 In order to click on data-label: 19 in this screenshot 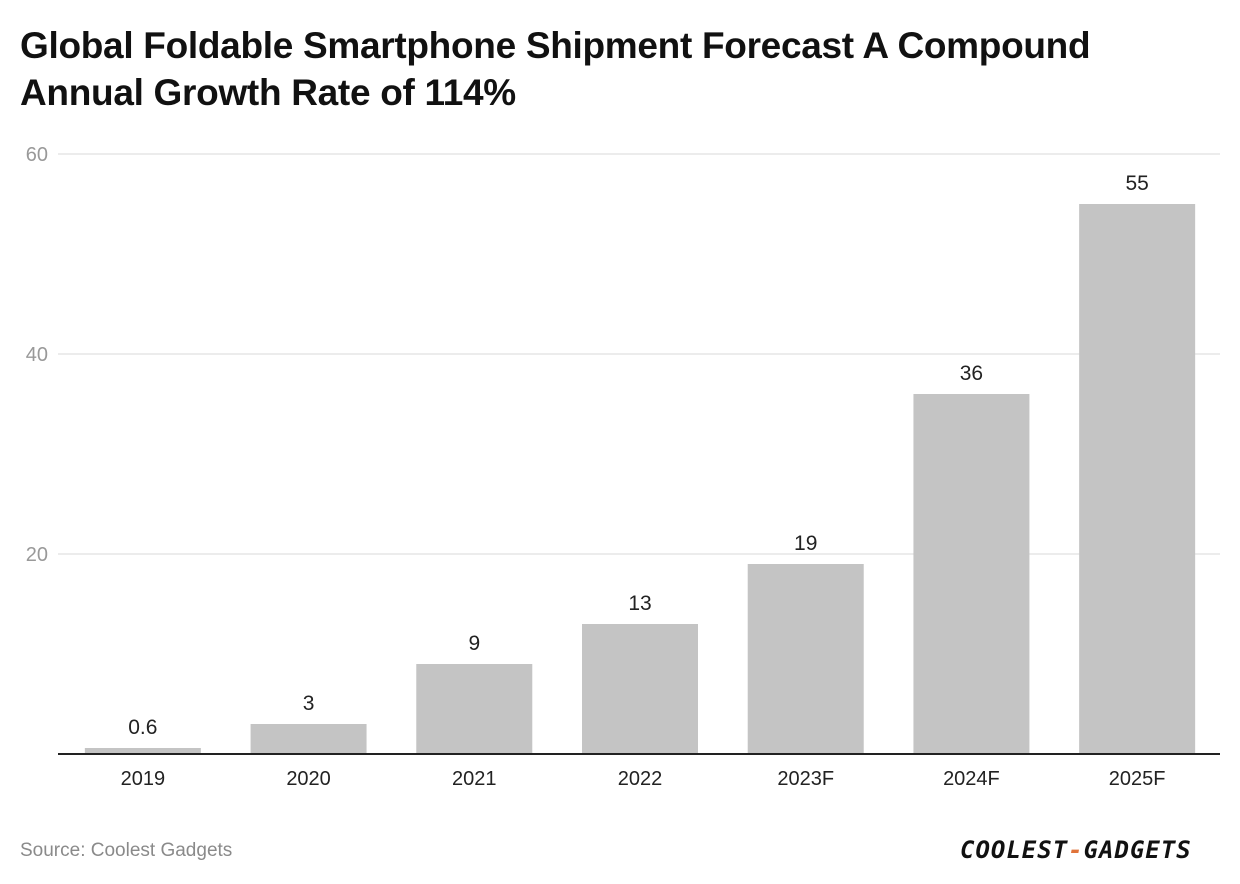, I will do `click(805, 543)`.